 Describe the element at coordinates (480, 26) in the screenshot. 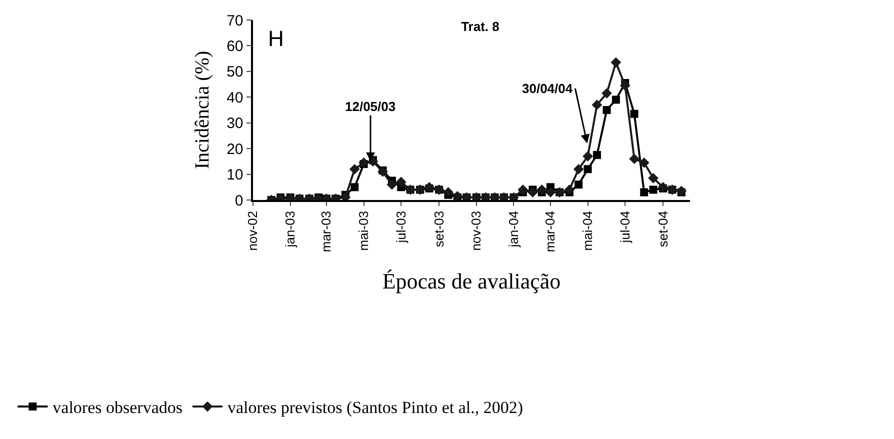

I see `chart-title: Trat. 8` at that location.